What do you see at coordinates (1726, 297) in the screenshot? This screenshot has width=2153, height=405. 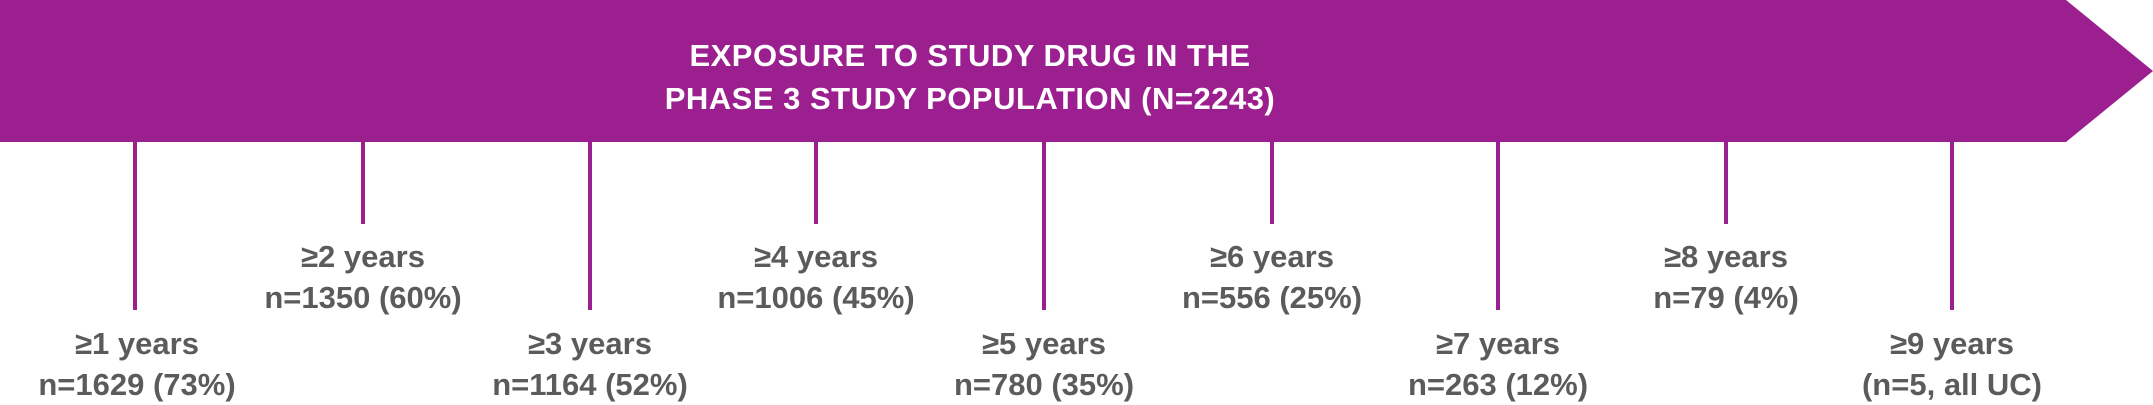 I see `milestone-count: n=79 (4%)` at bounding box center [1726, 297].